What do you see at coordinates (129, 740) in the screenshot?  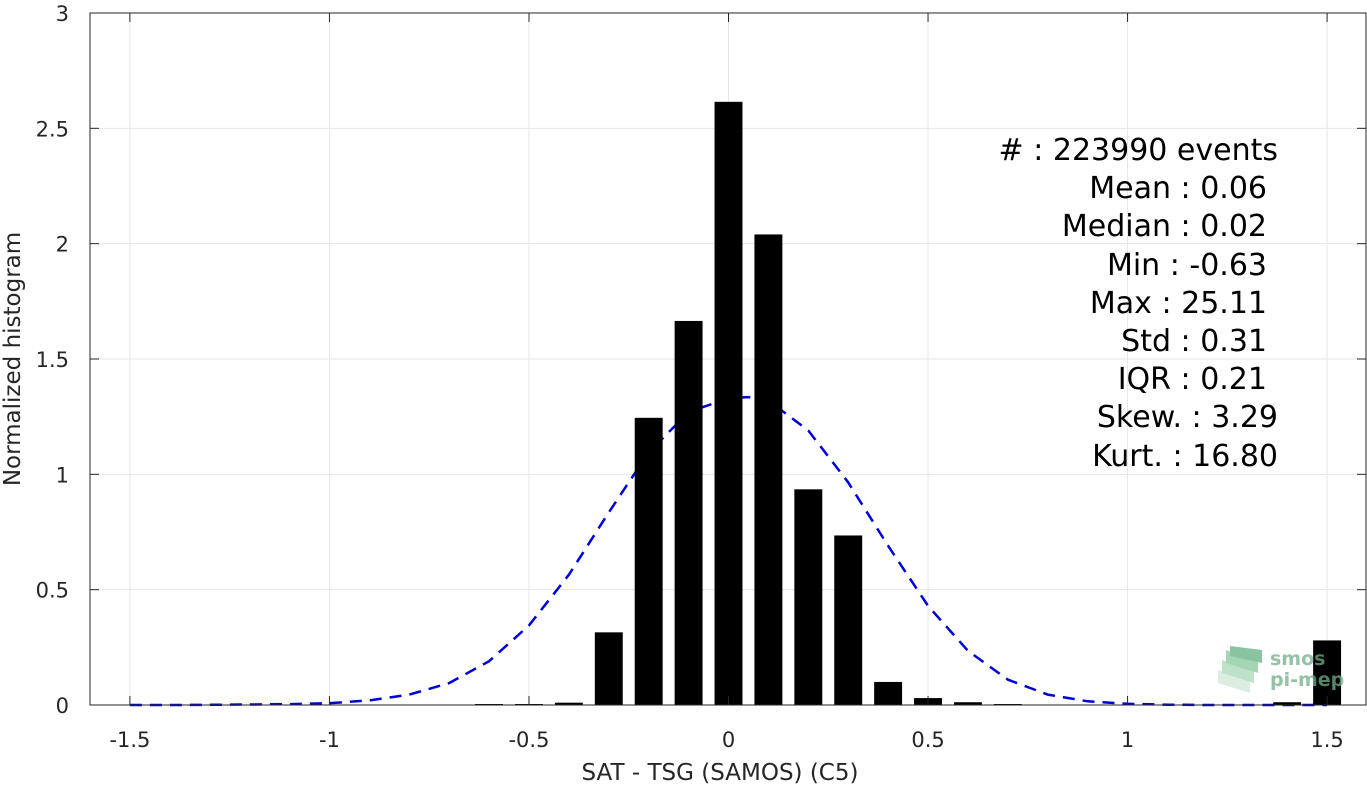 I see `x-tick-label: -1.5` at bounding box center [129, 740].